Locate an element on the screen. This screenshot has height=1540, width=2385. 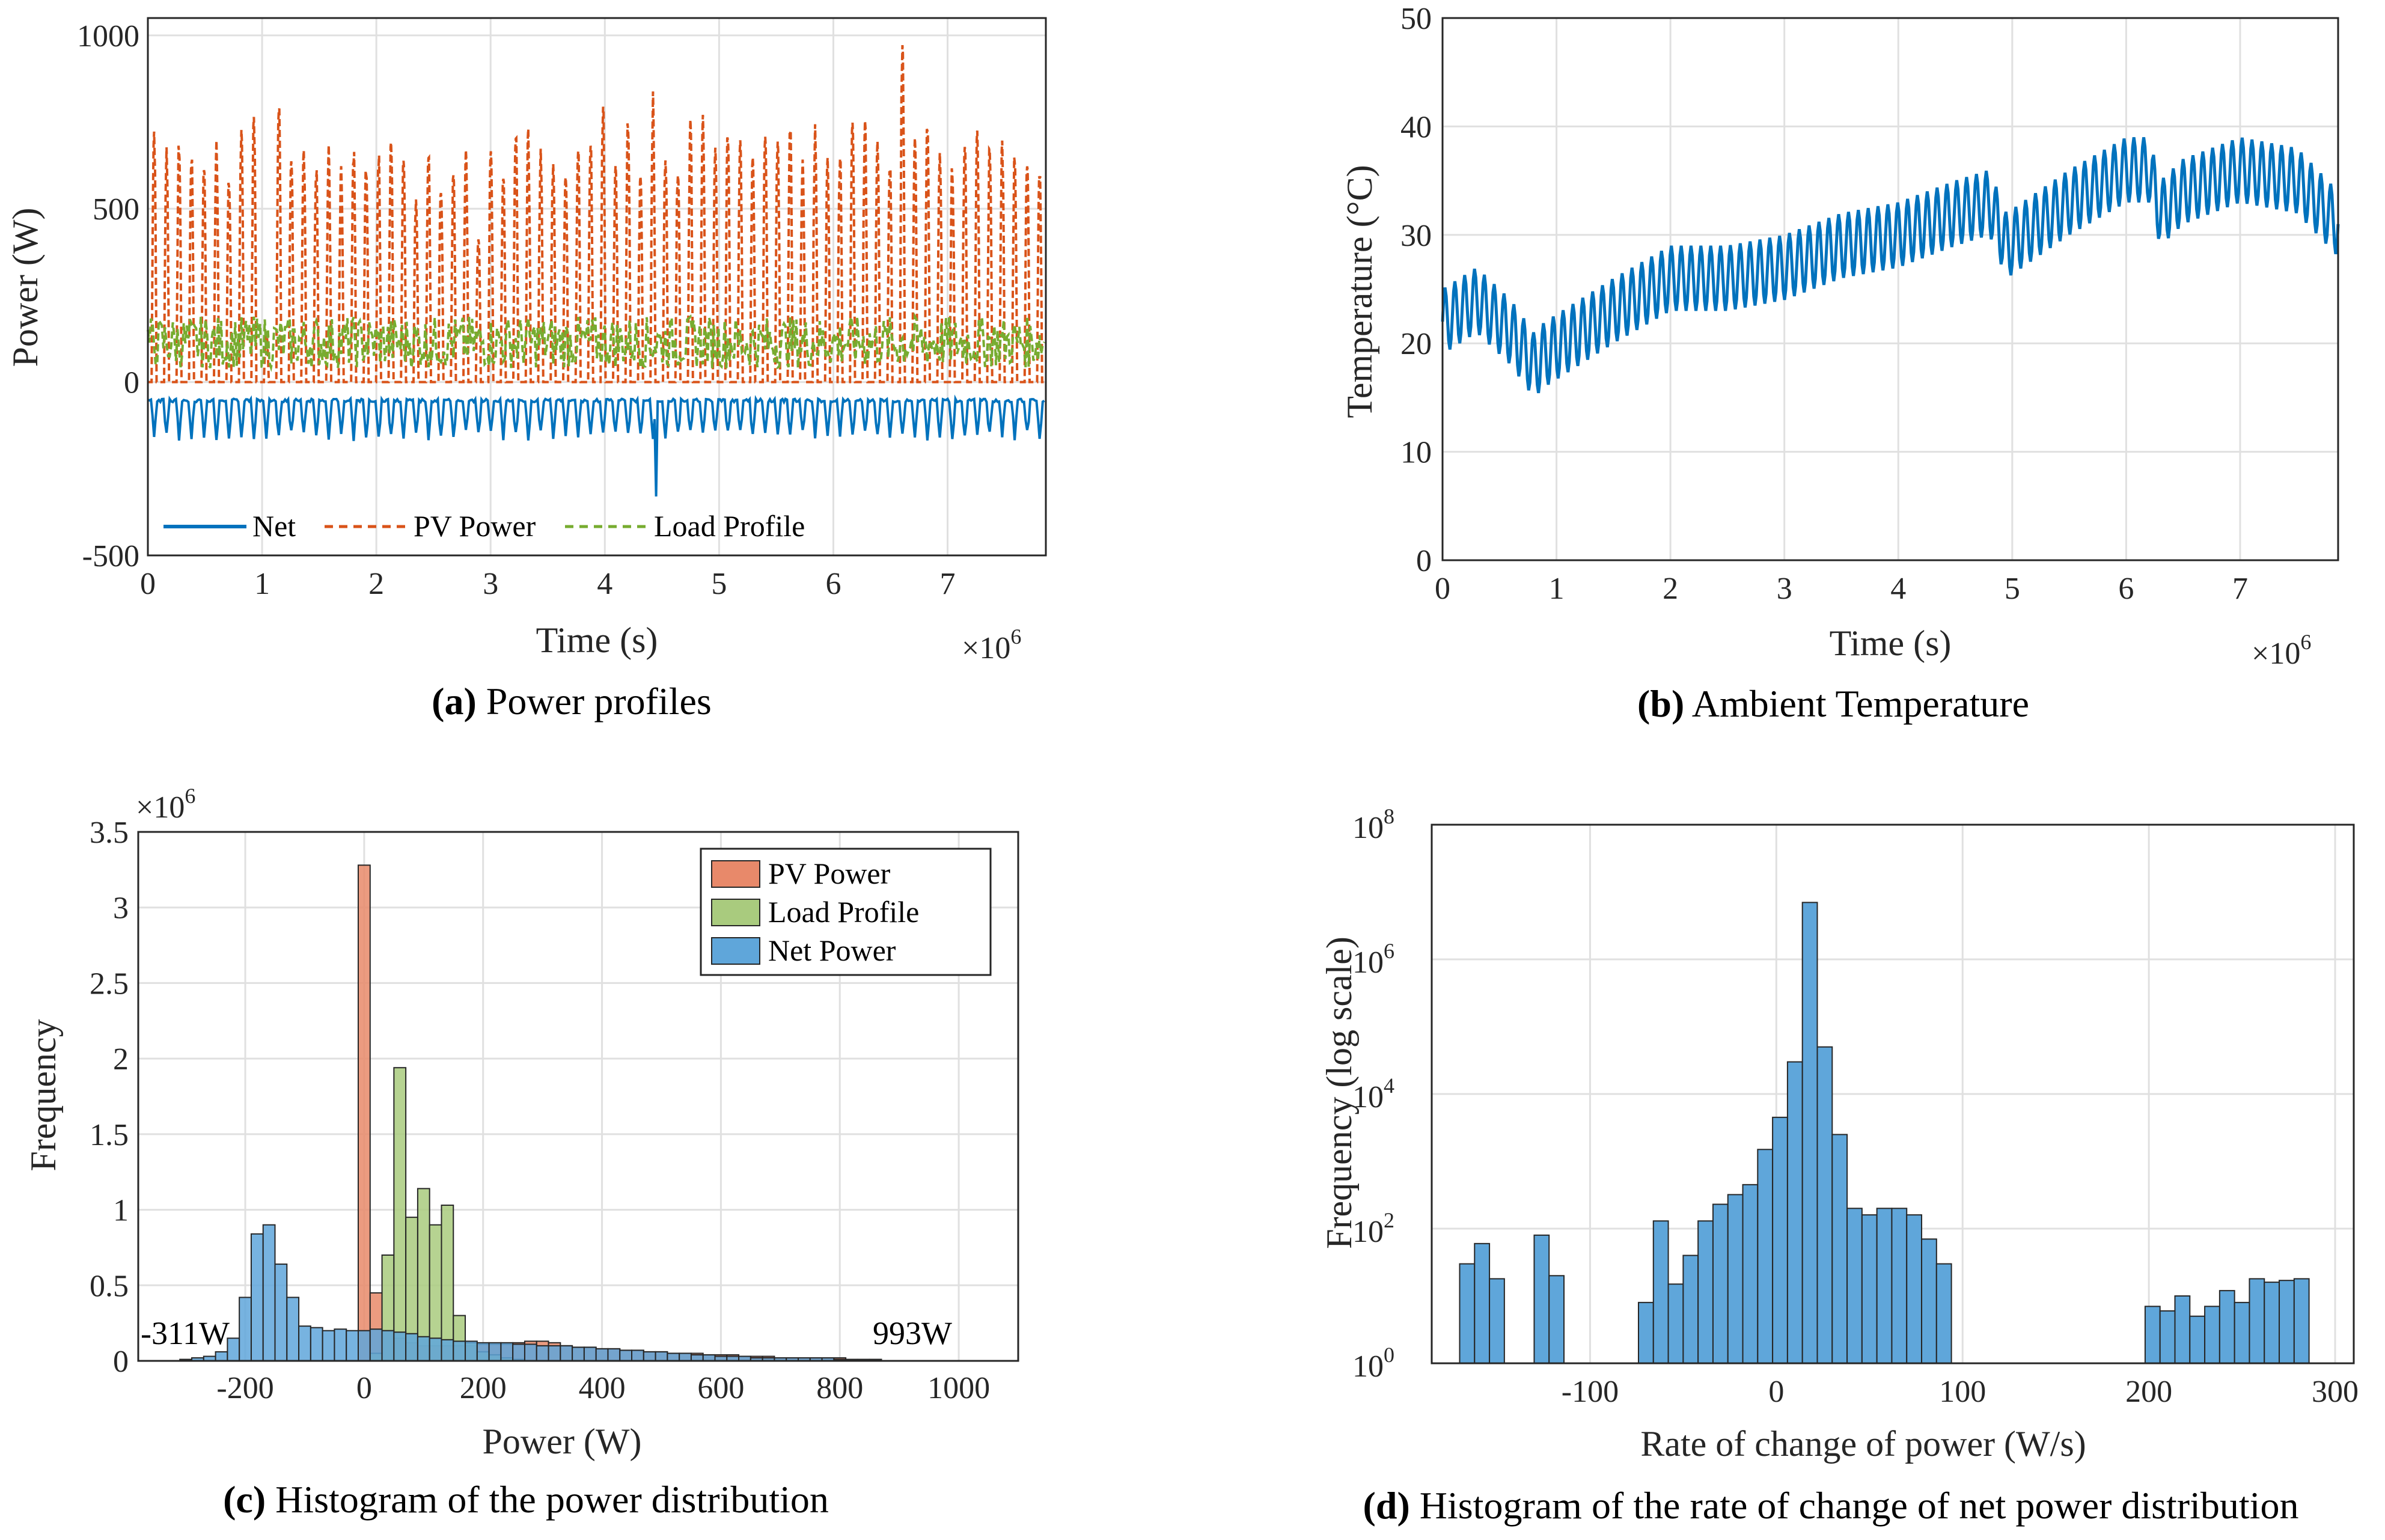
legend-label-pv-power-hist: PV Power is located at coordinates (829, 873).